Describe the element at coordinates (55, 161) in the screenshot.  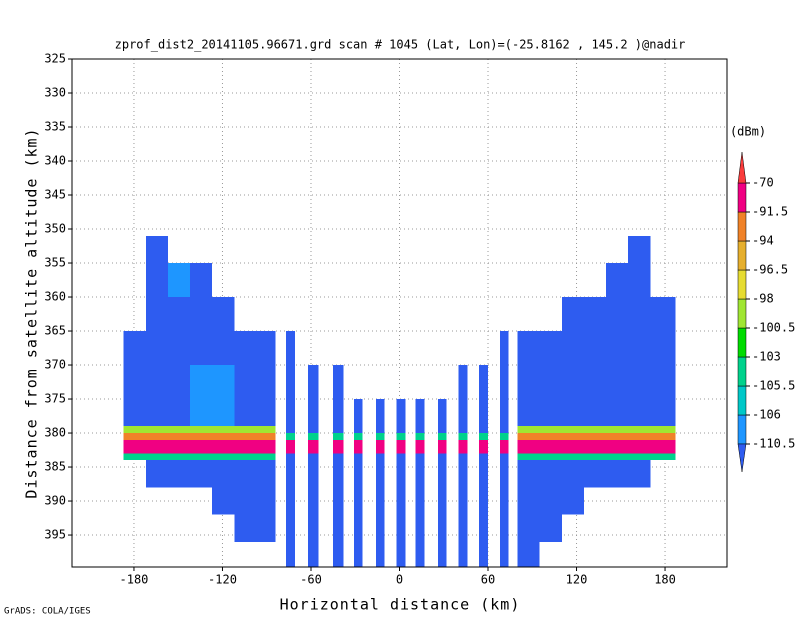
I see `y-tick-label: 340` at that location.